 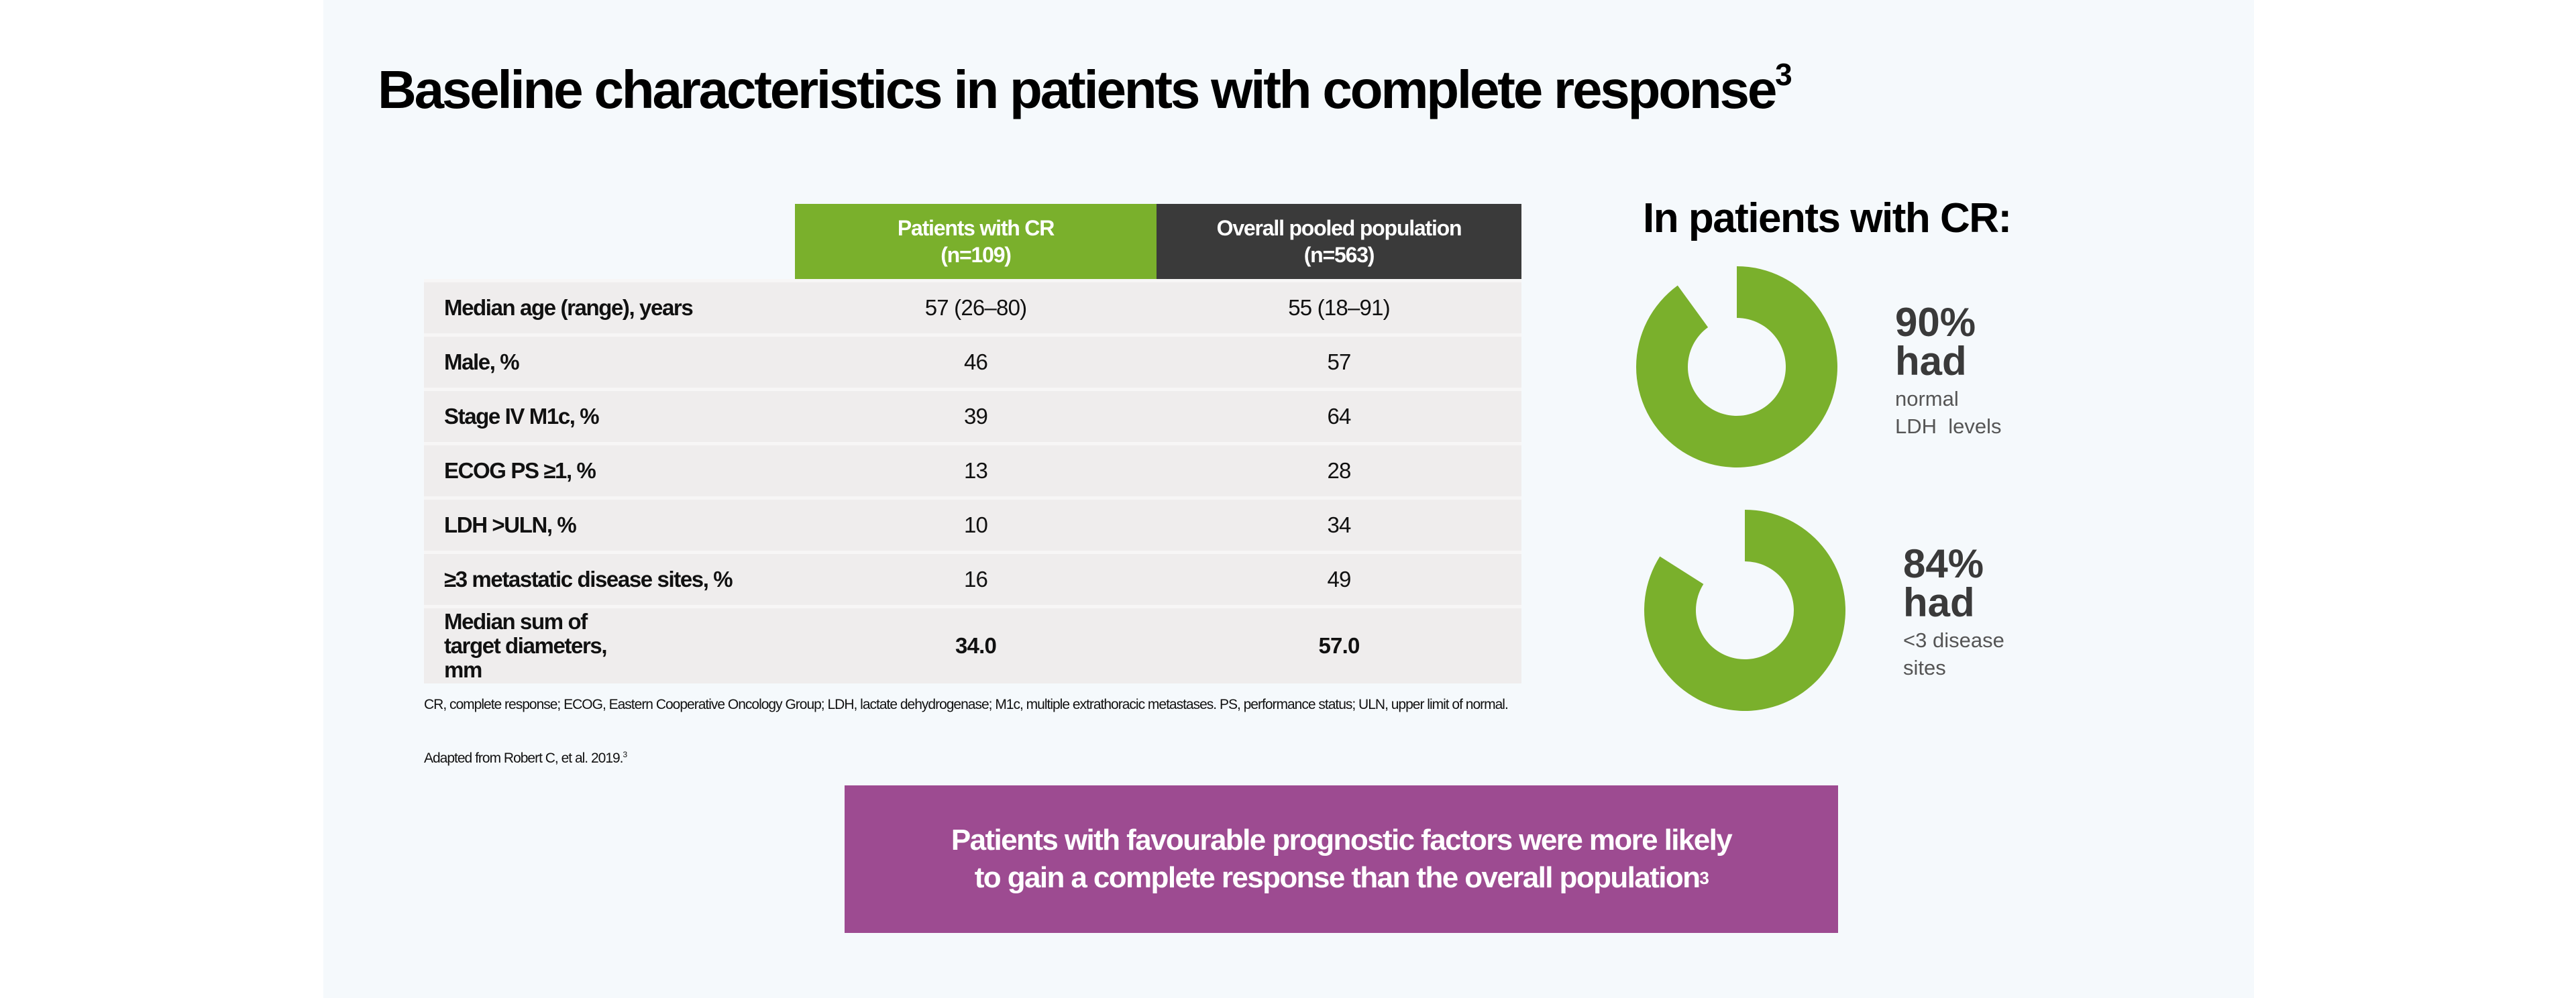 What do you see at coordinates (976, 470) in the screenshot?
I see `cell-cr: 13` at bounding box center [976, 470].